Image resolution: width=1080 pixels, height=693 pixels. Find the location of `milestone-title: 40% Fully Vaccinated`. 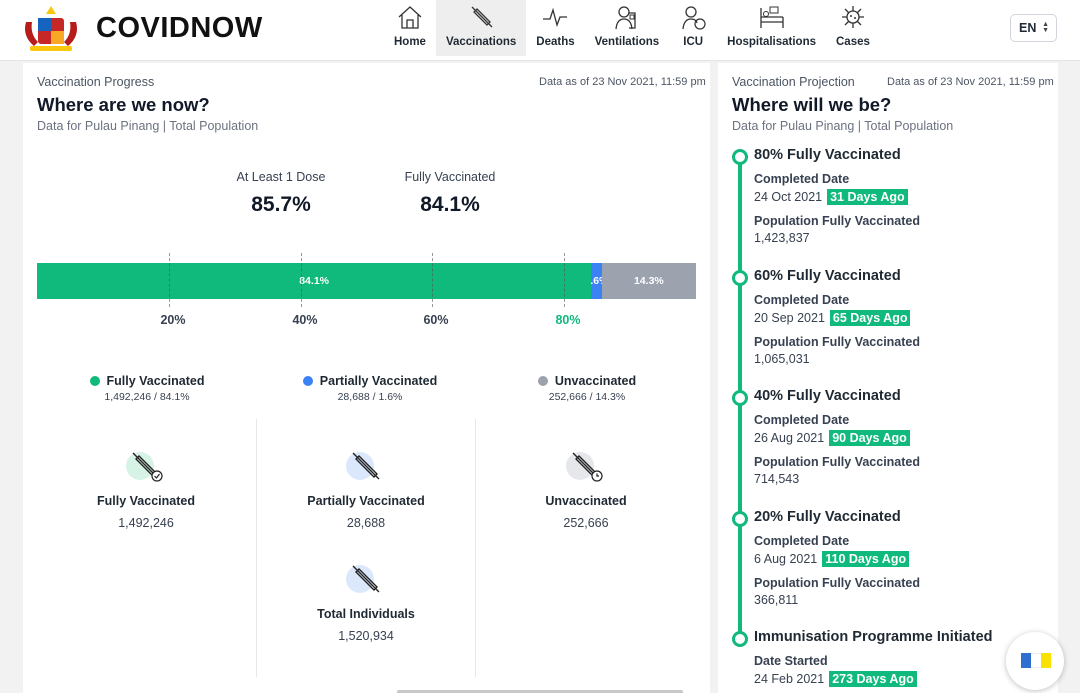

milestone-title: 40% Fully Vaccinated is located at coordinates (827, 396).